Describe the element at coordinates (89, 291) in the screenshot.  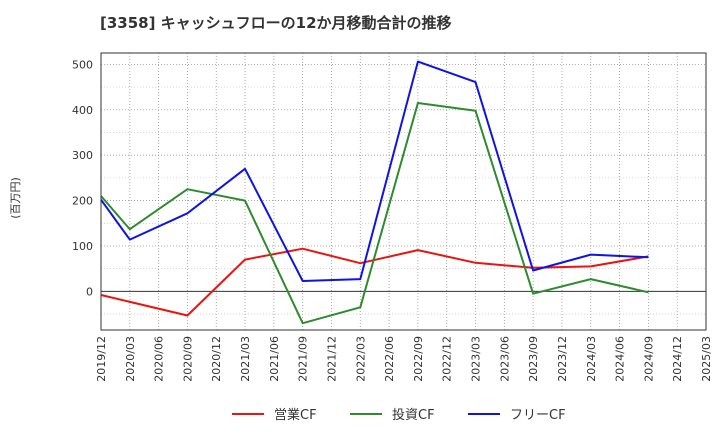
I see `y-tick-label: 0` at that location.